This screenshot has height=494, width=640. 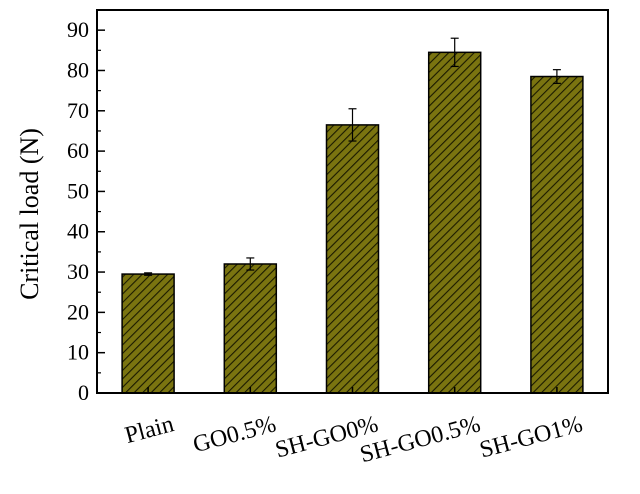 I want to click on y-tick-label: 20, so click(x=78, y=311).